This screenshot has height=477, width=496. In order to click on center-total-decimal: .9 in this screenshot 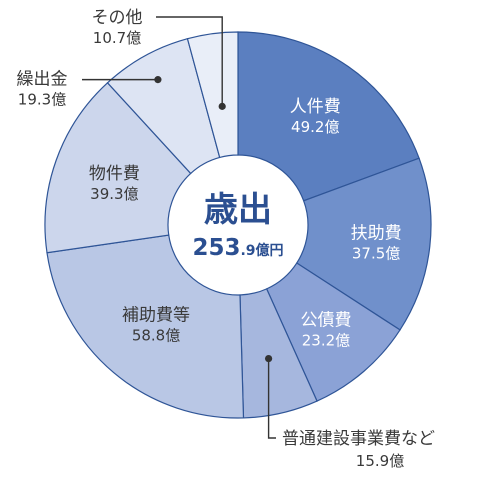, I will do `click(247, 251)`.